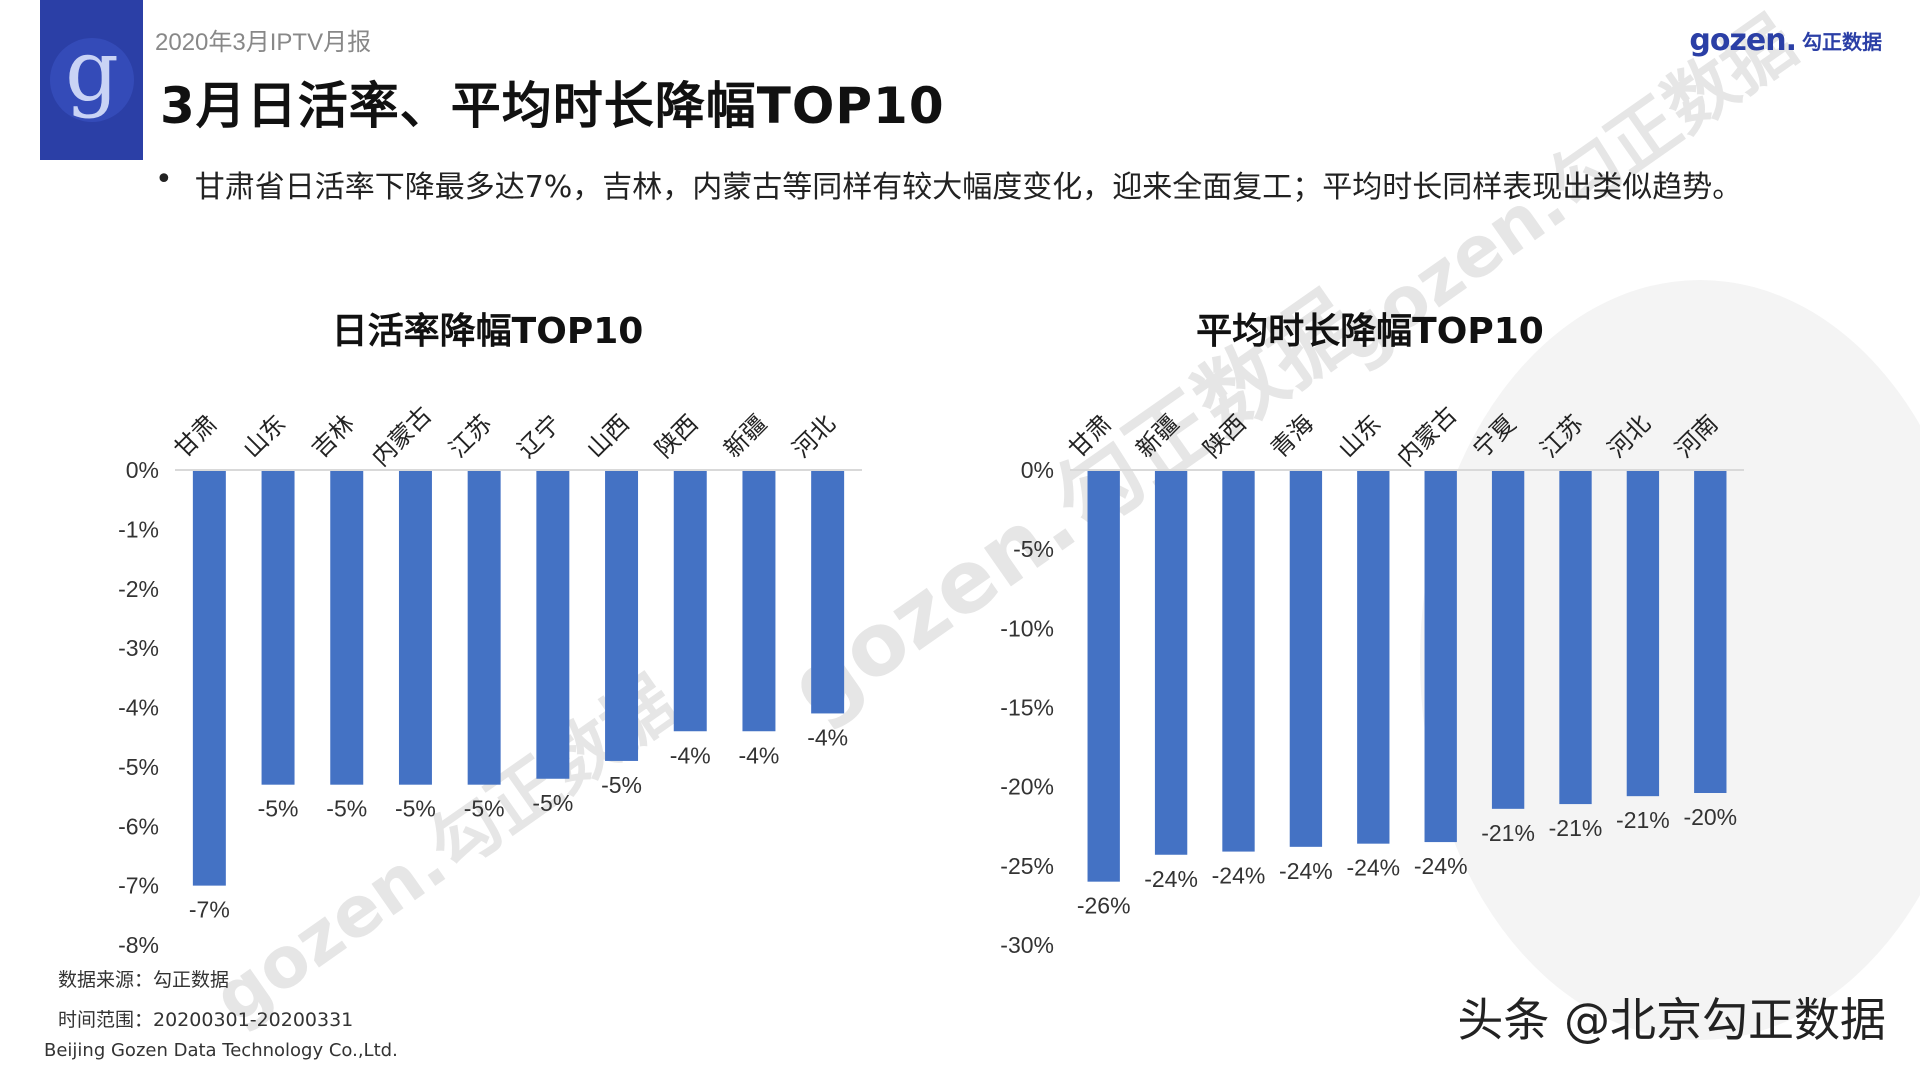 The height and width of the screenshot is (1080, 1920). Describe the element at coordinates (1427, 436) in the screenshot. I see `category-label: 内蒙古` at that location.